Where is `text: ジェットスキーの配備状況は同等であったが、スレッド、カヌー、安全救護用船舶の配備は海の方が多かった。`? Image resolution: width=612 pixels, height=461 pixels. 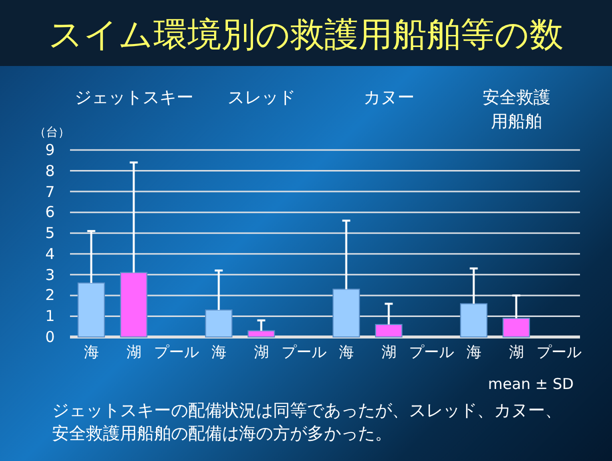
text: ジェットスキーの配備状況は同等であったが、スレッド、カヌー、安全救護用船舶の配備は海の方が多かった。 is located at coordinates (307, 423).